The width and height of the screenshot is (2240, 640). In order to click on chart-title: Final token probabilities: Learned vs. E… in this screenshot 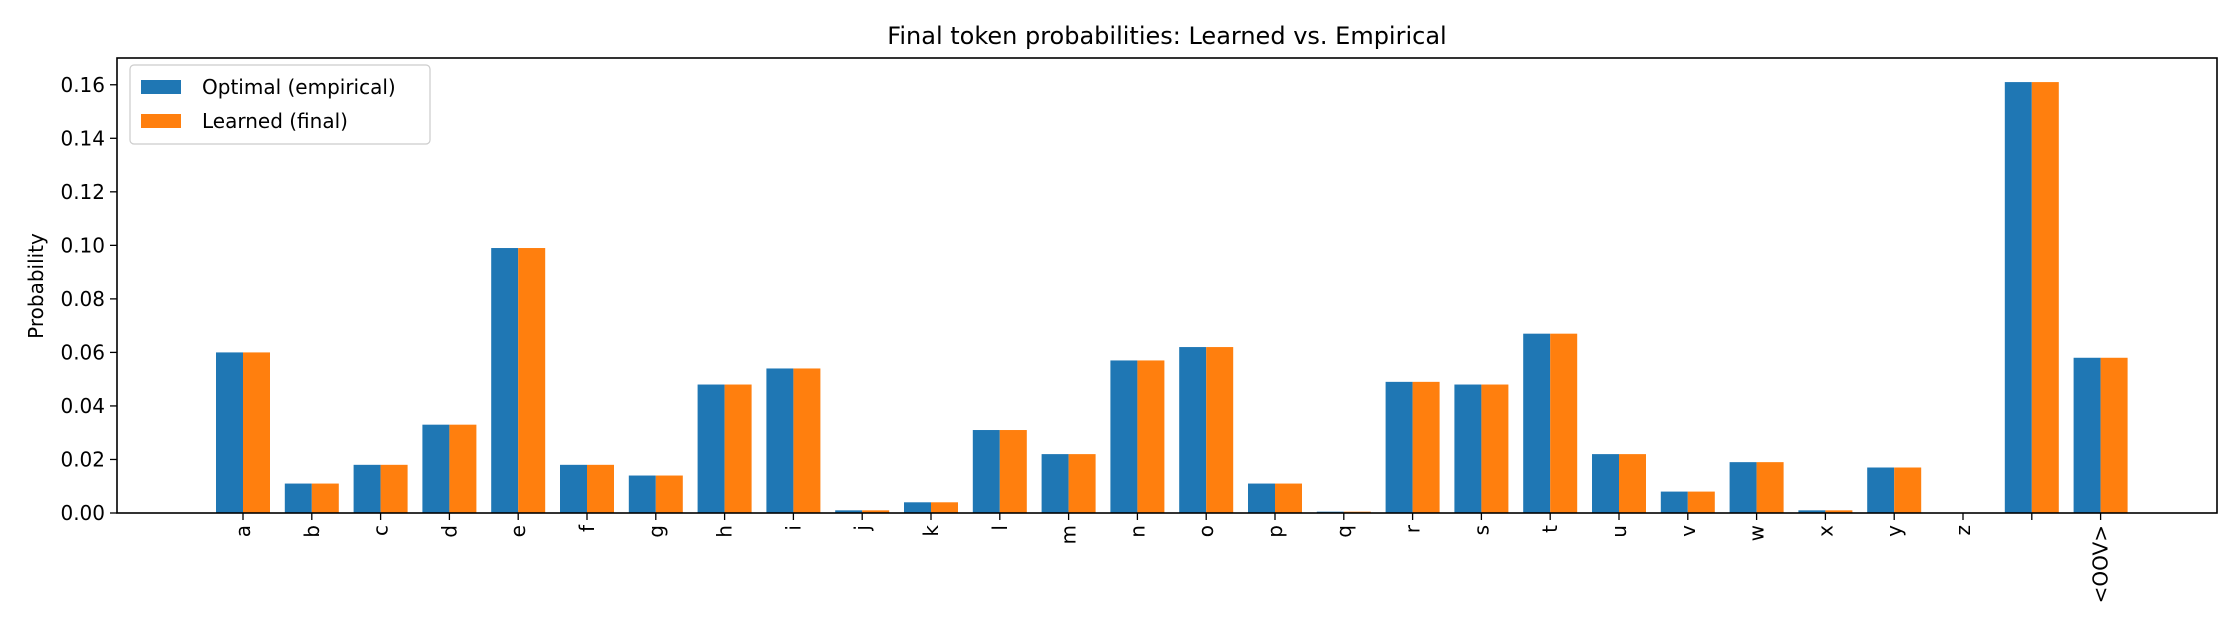, I will do `click(1166, 36)`.